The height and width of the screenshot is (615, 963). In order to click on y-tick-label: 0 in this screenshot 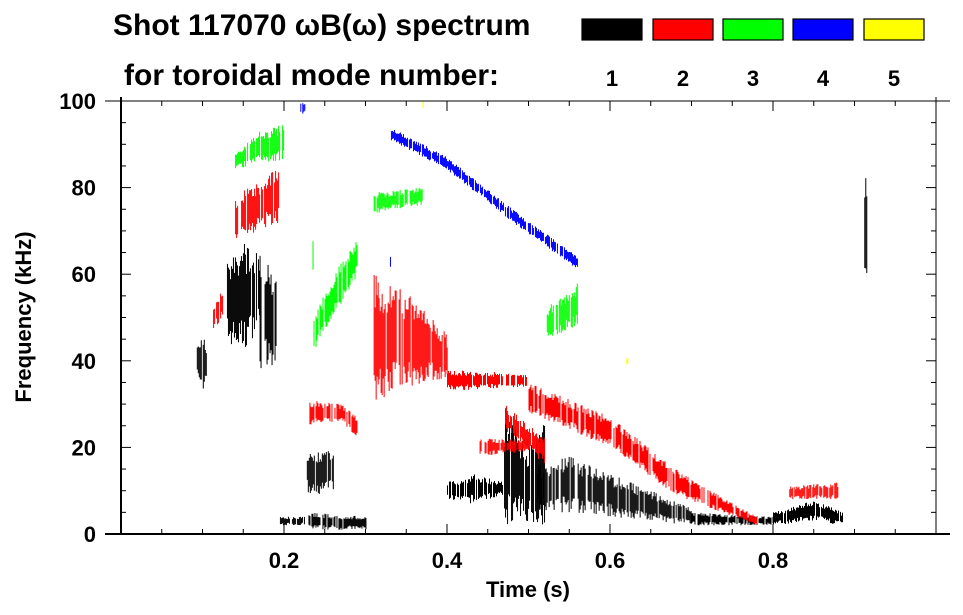, I will do `click(90, 534)`.